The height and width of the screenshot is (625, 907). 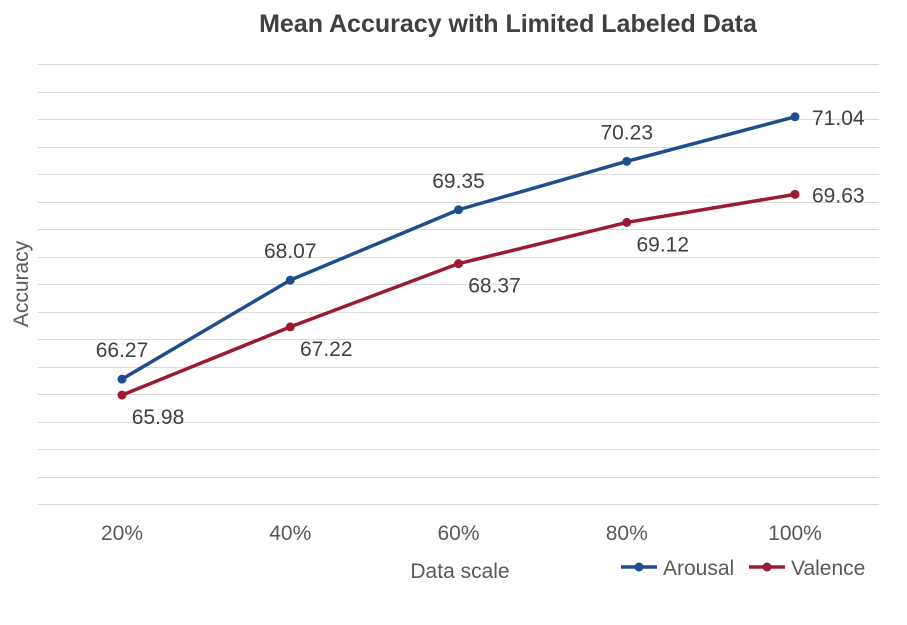 I want to click on data-label-arousal: 66.27, so click(x=122, y=350).